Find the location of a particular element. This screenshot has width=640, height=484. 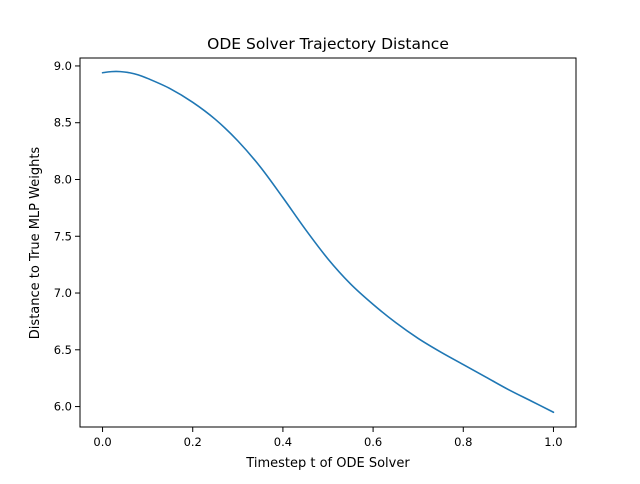

y-axis-label: Distance to True MLP Weights is located at coordinates (35, 243).